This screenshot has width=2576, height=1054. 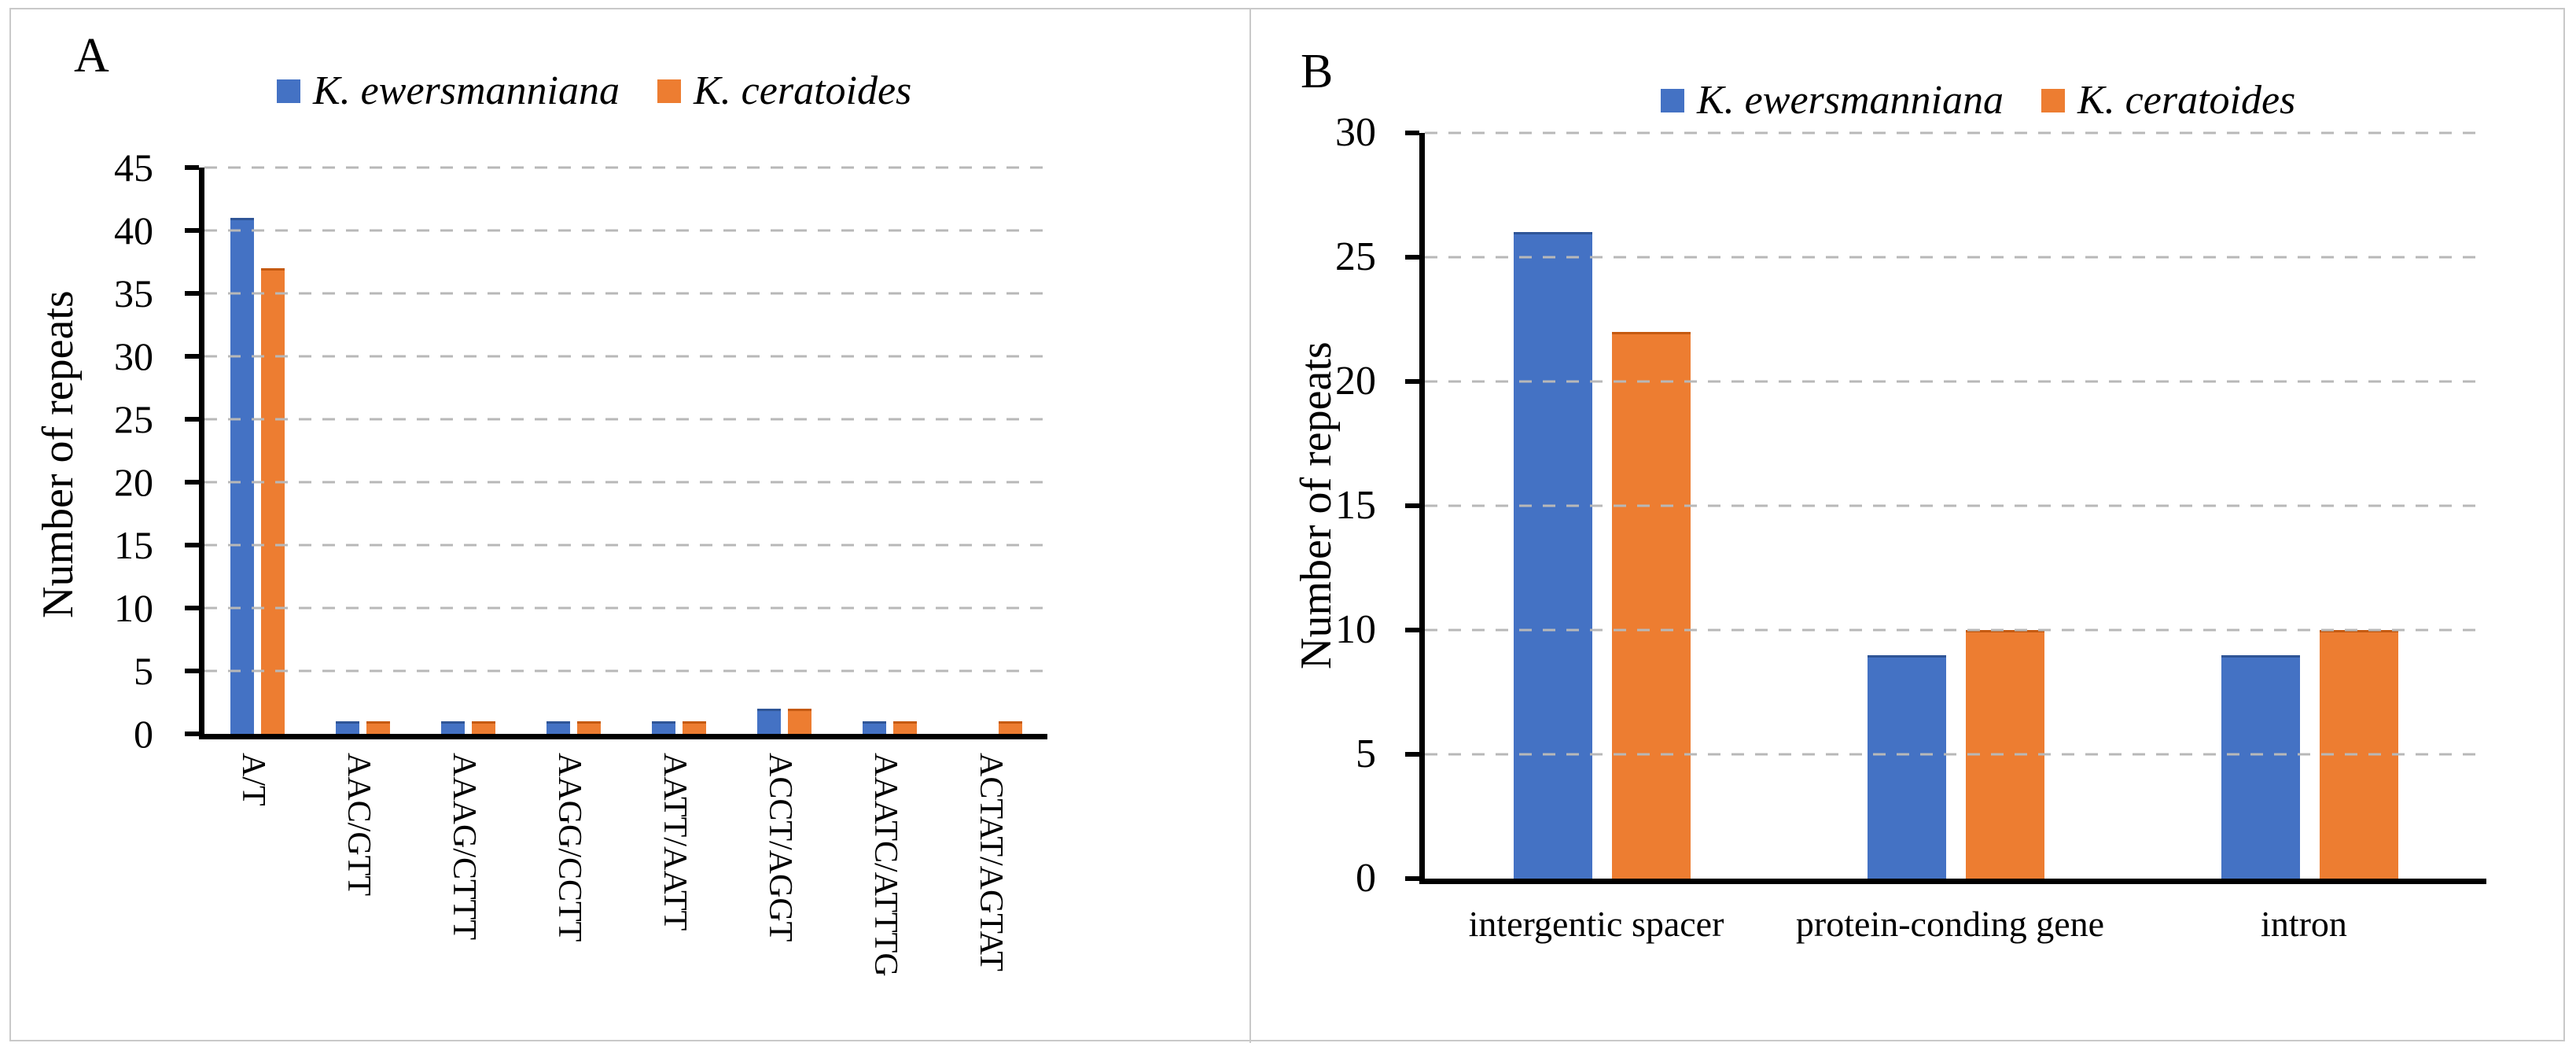 I want to click on x-tick-label-text: ACCT/AGGT, so click(x=780, y=847).